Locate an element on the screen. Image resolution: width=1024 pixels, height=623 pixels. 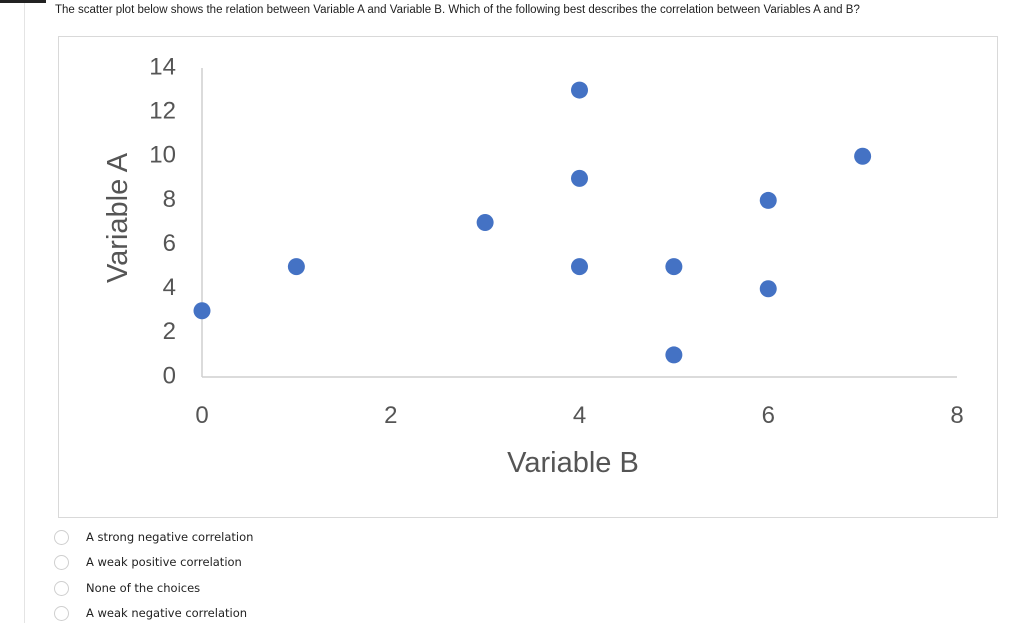
choice-none: None of the choices is located at coordinates (214, 588).